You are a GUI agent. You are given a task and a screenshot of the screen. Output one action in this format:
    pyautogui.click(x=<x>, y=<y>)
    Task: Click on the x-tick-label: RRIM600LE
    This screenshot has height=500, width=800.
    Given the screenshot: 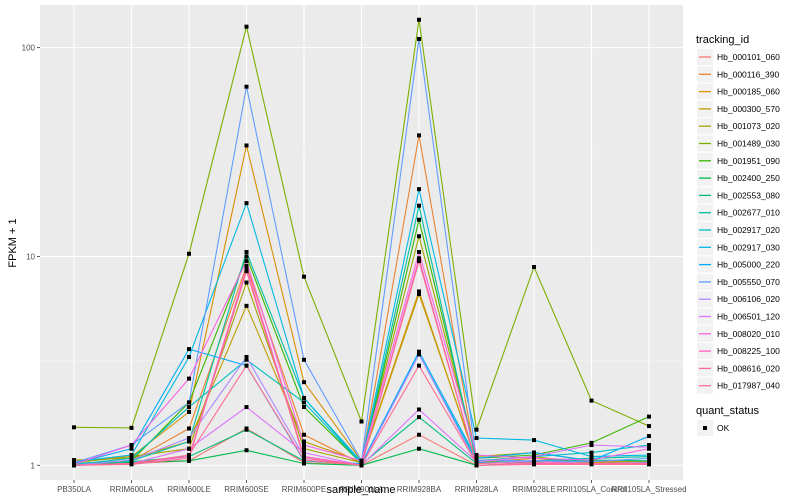 What is the action you would take?
    pyautogui.click(x=189, y=489)
    